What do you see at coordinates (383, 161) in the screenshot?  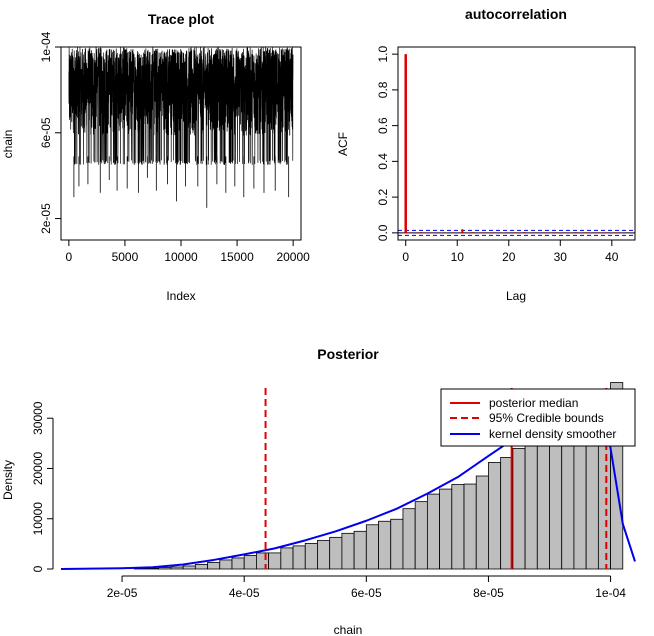 I see `acf-y-tick-label: 0.4` at bounding box center [383, 161].